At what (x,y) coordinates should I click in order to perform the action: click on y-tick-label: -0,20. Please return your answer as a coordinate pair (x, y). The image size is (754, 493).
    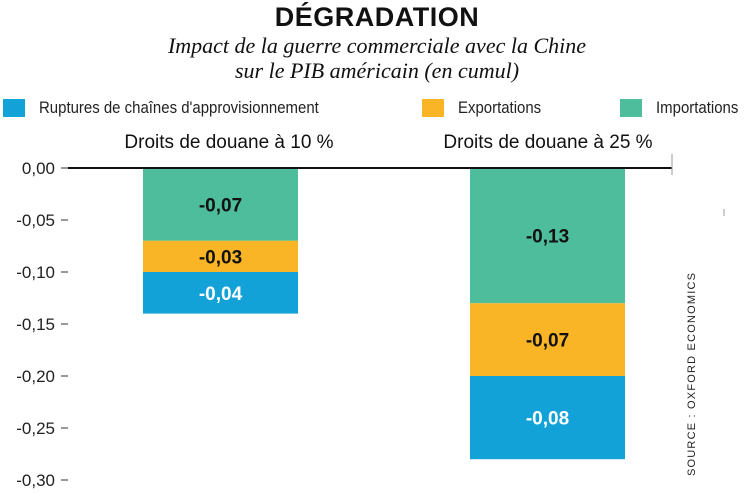
    Looking at the image, I should click on (35, 376).